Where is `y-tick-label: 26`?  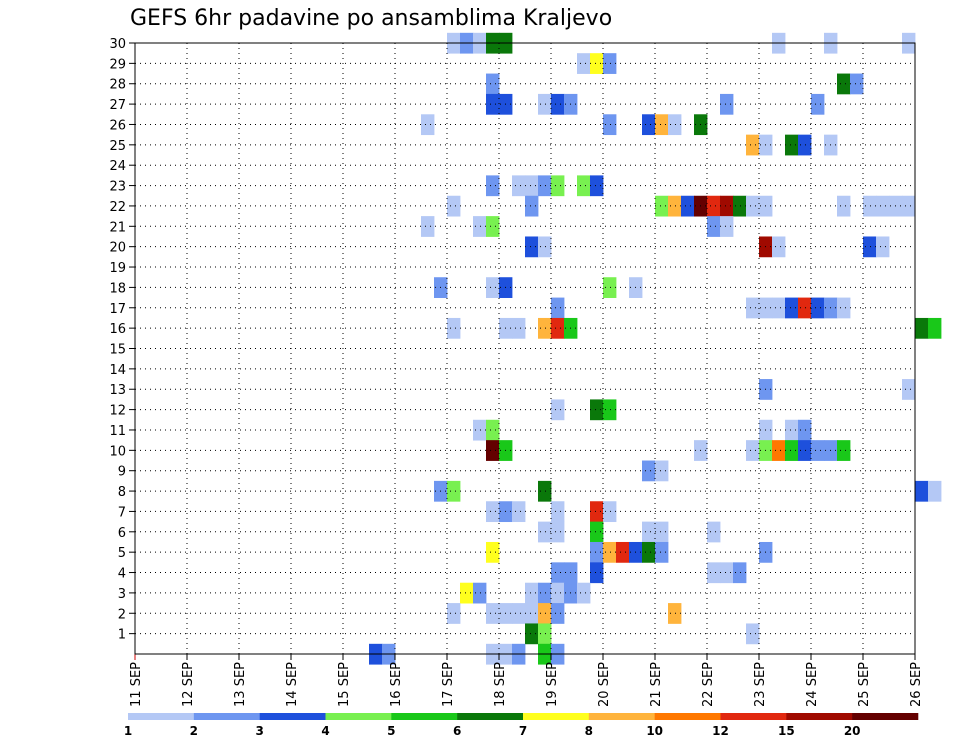
y-tick-label: 26 is located at coordinates (117, 125).